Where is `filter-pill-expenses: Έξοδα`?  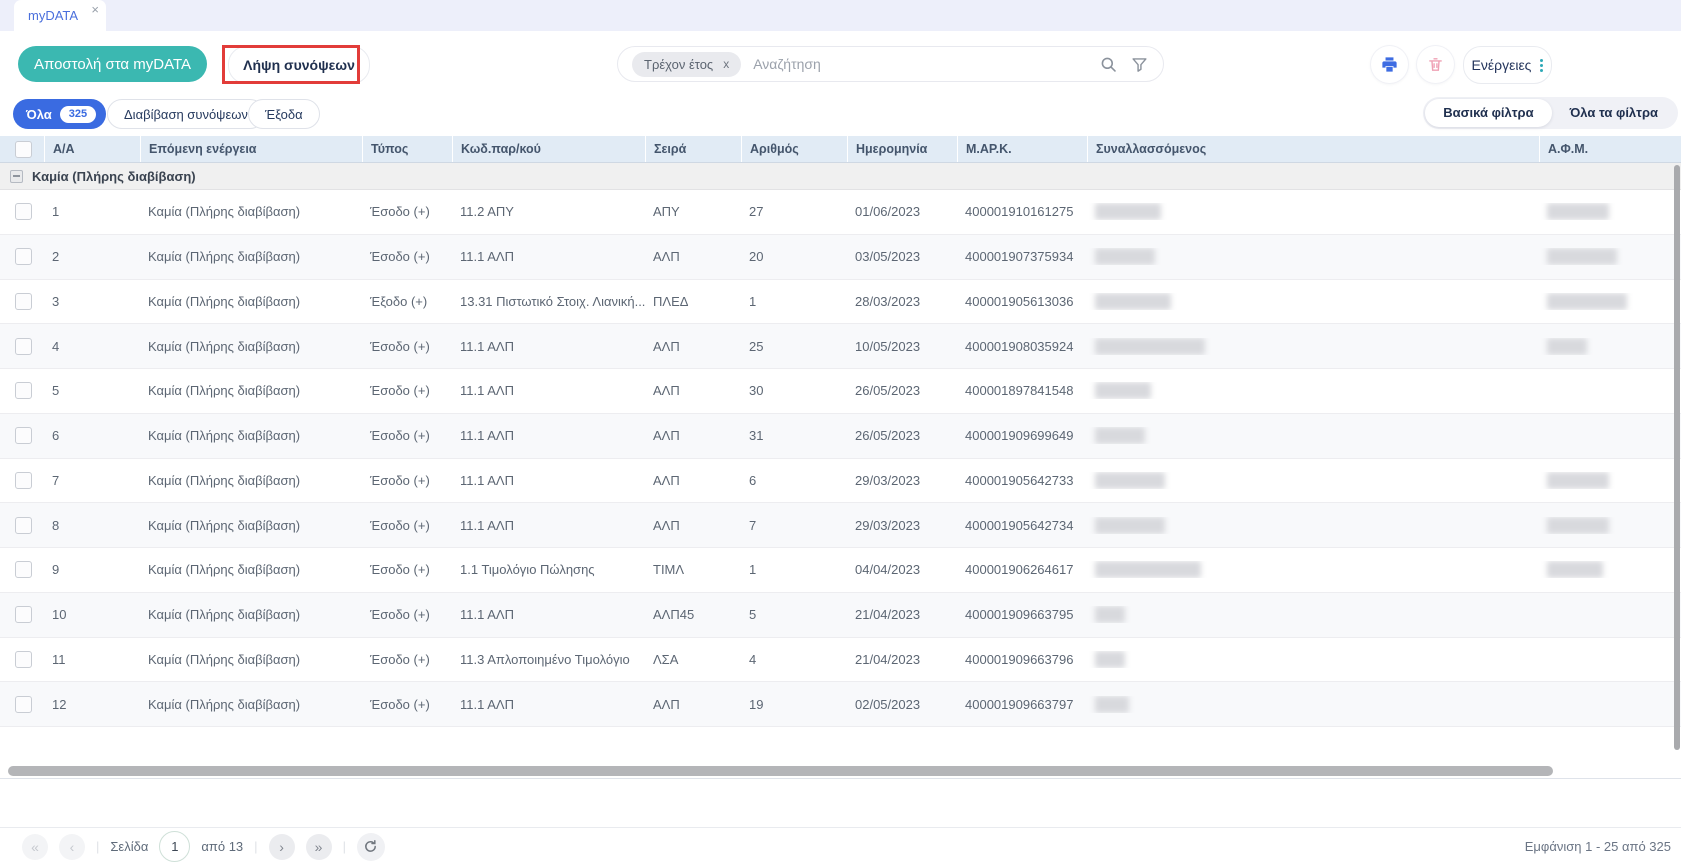 filter-pill-expenses: Έξοδα is located at coordinates (284, 114).